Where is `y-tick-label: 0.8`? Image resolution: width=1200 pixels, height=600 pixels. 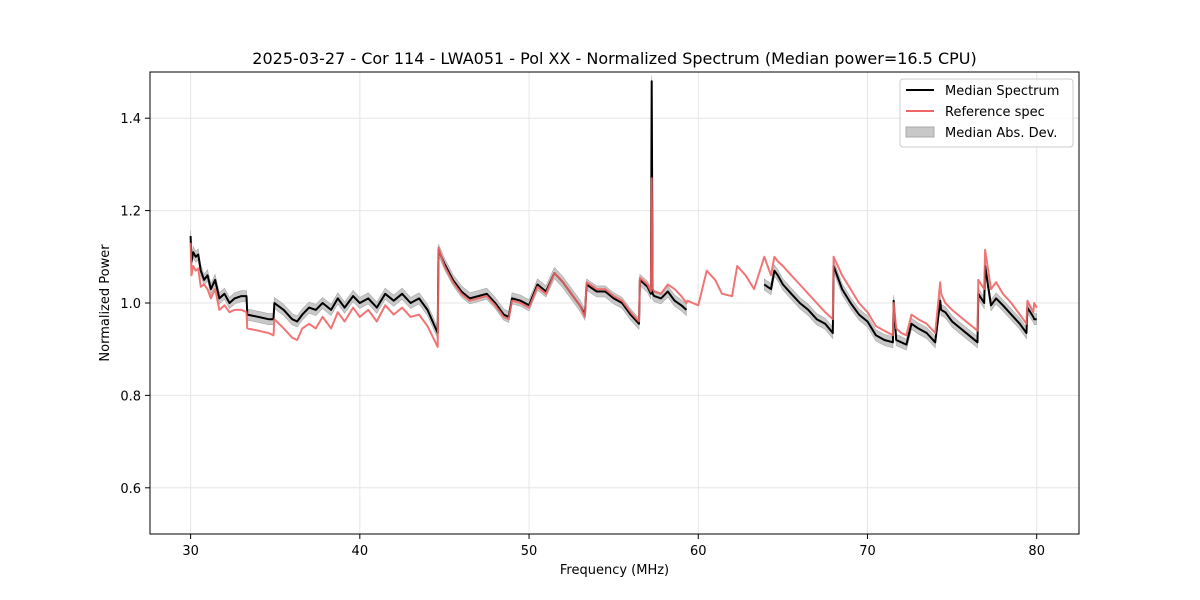 y-tick-label: 0.8 is located at coordinates (130, 396).